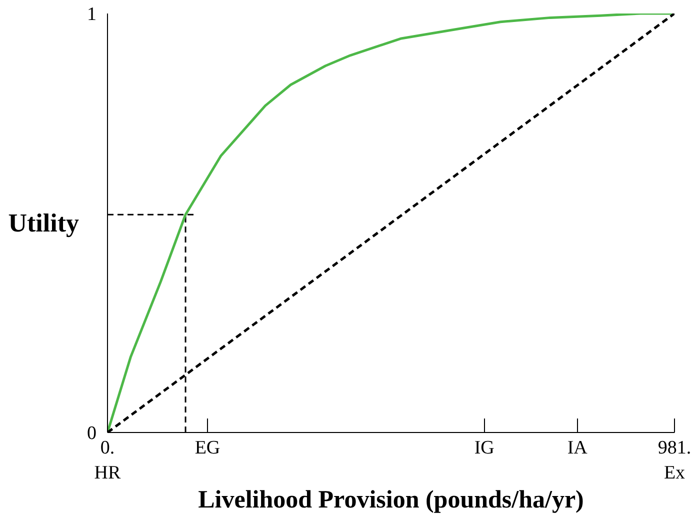 This screenshot has width=699, height=516. Describe the element at coordinates (577, 448) in the screenshot. I see `x-tick-label: IA` at that location.